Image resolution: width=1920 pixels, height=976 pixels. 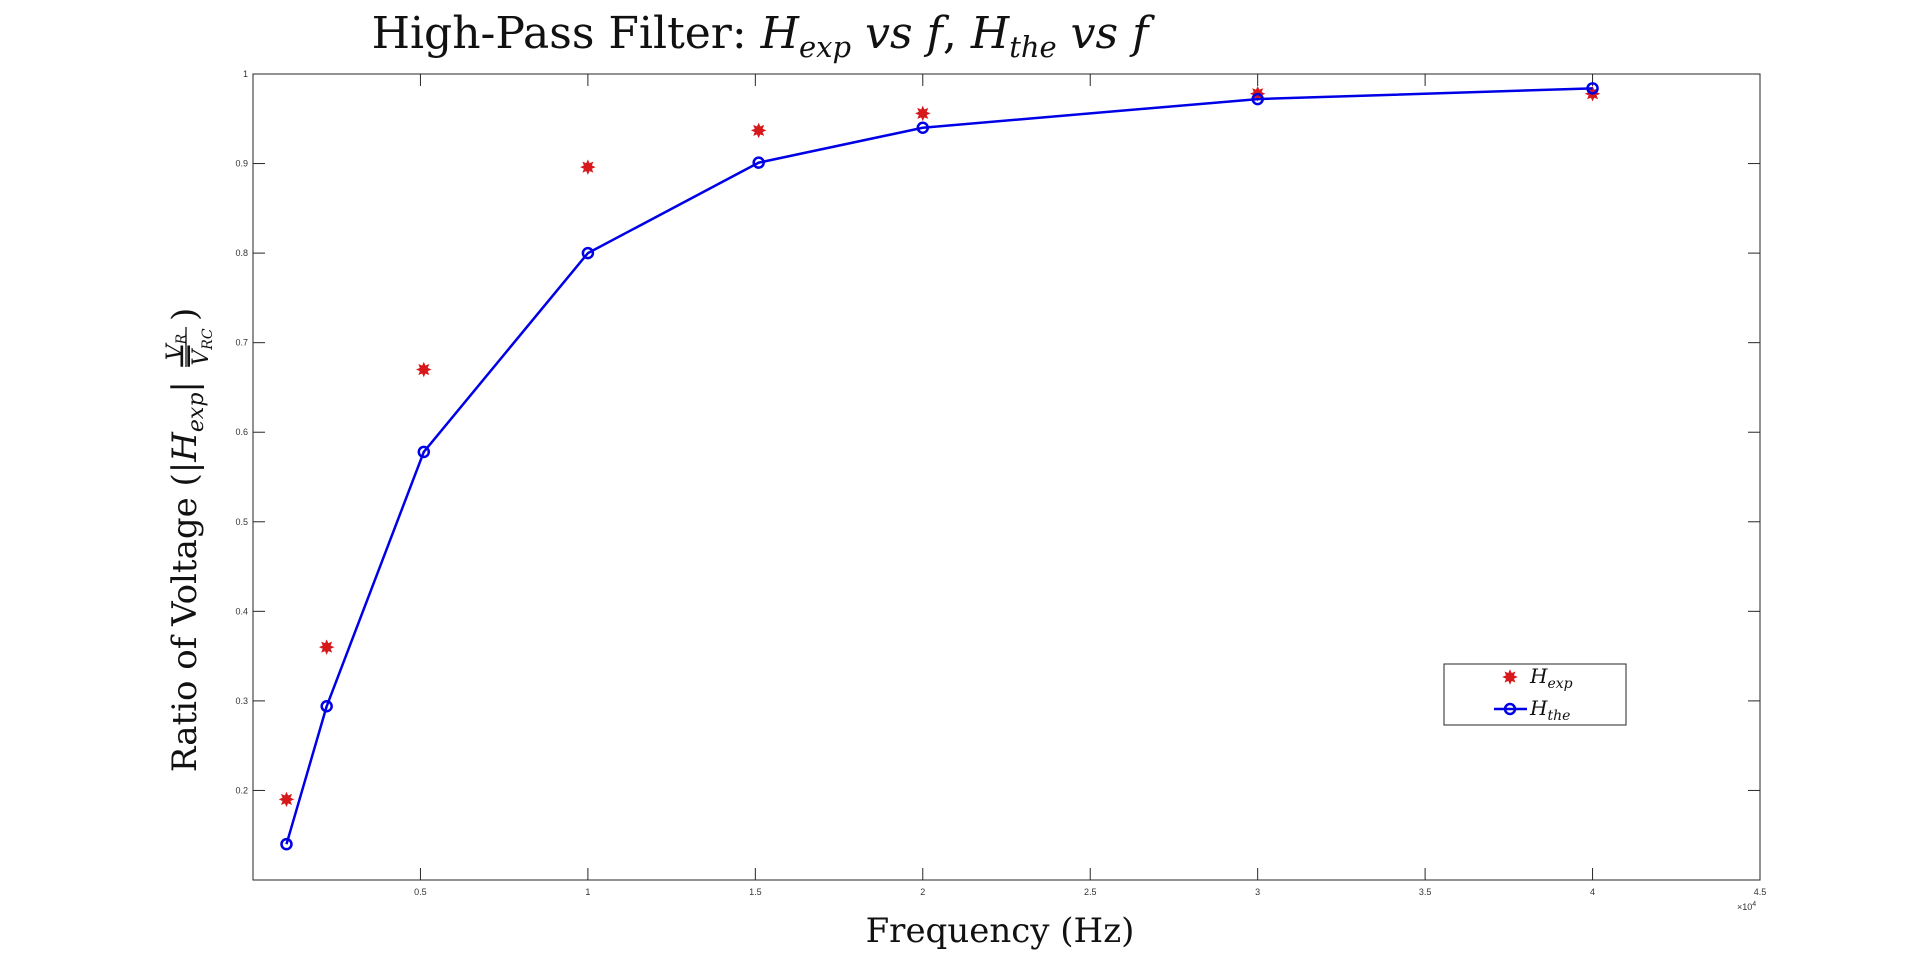 I want to click on y-label-denominator-v: V, so click(x=201, y=357).